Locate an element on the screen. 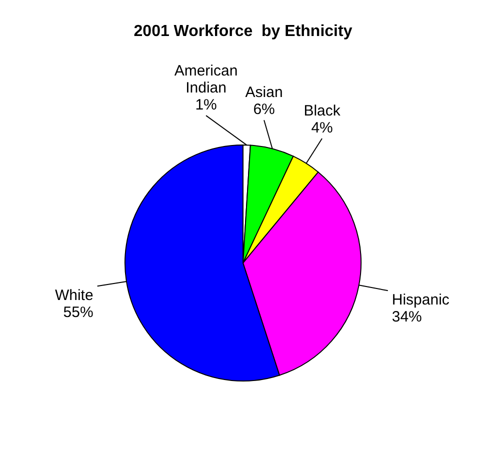 The width and height of the screenshot is (486, 472). data-label: 34% is located at coordinates (407, 317).